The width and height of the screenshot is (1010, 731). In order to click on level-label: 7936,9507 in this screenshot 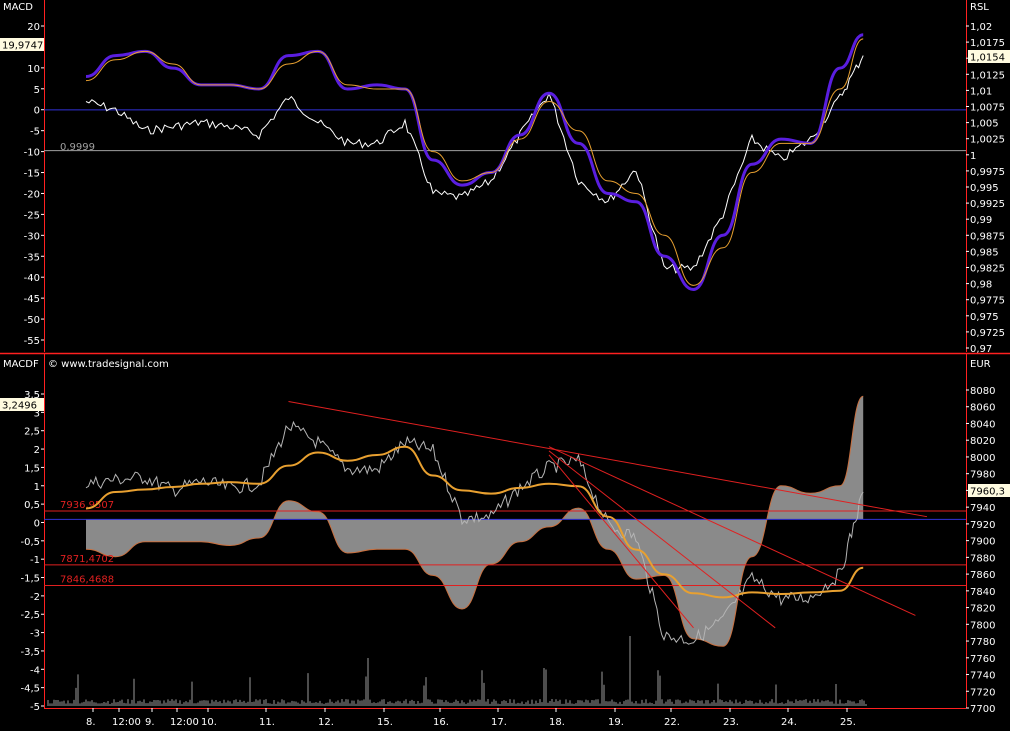, I will do `click(87, 505)`.